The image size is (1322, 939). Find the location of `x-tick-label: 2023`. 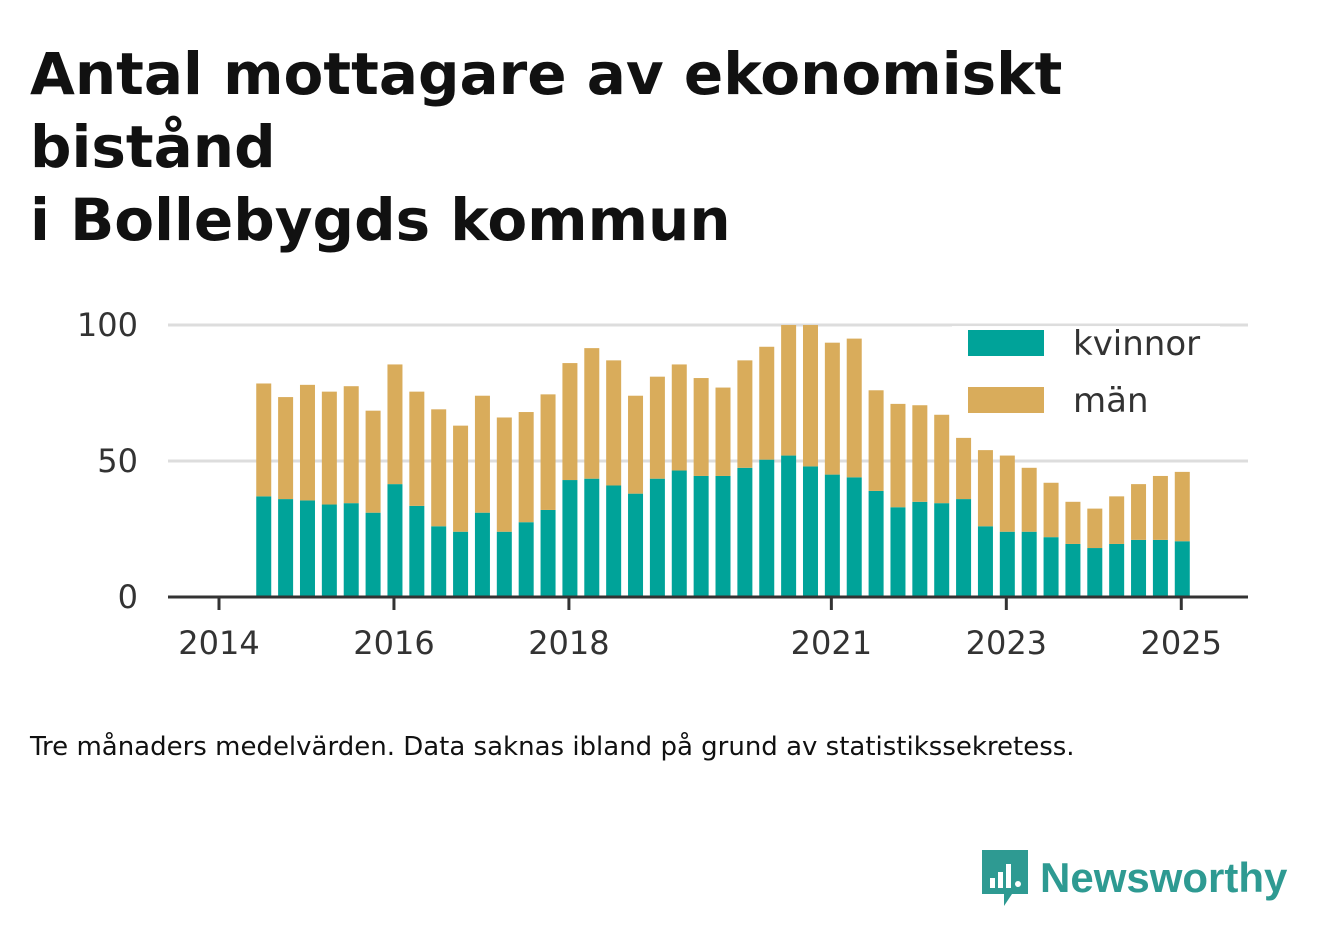

x-tick-label: 2023 is located at coordinates (1006, 643).